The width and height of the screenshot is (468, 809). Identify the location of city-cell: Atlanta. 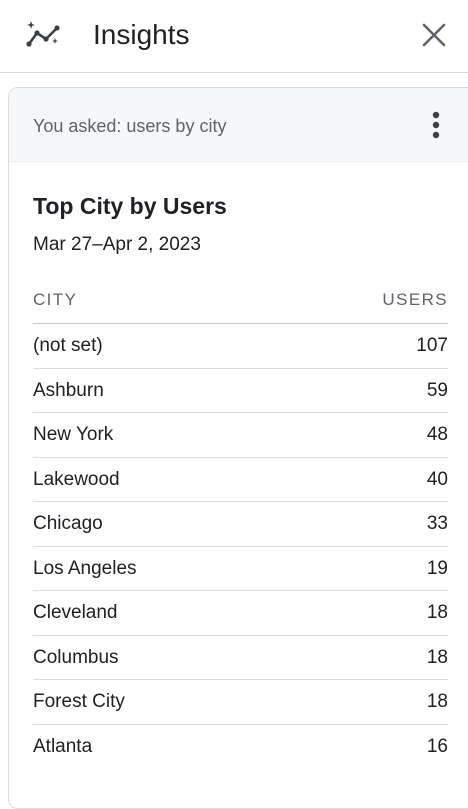
(63, 746).